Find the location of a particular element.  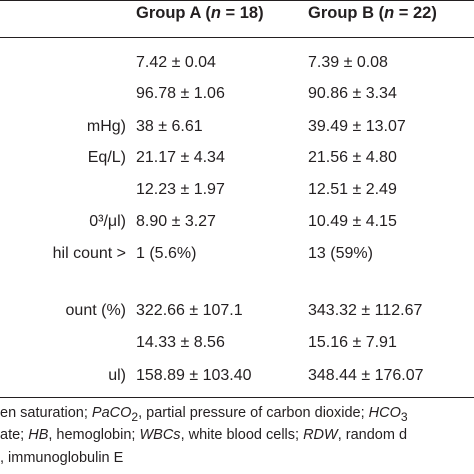

row-label: ul) is located at coordinates (117, 375).